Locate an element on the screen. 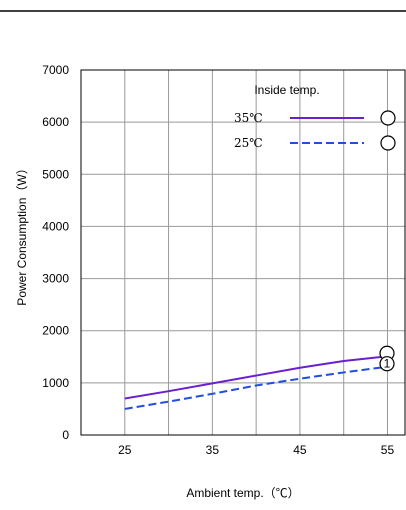 Image resolution: width=406 pixels, height=510 pixels. y-tick-label: 6000 is located at coordinates (55, 122).